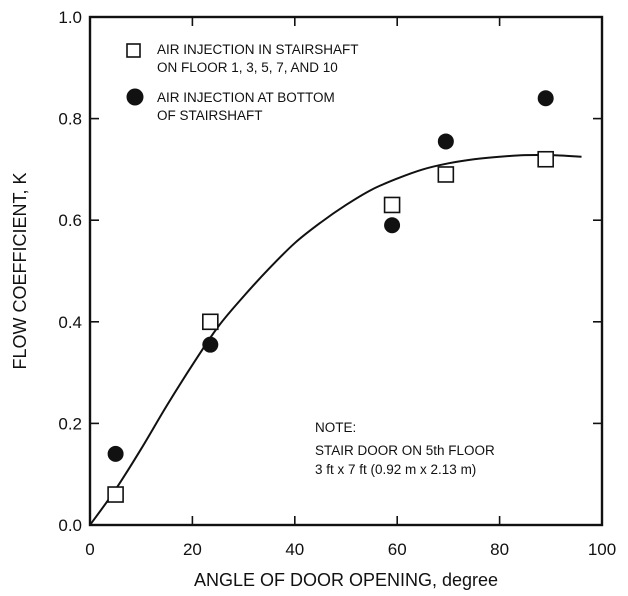  Describe the element at coordinates (247, 67) in the screenshot. I see `legend-label-line-2: ON FLOOR 1, 3, 5, 7, AND 10` at that location.